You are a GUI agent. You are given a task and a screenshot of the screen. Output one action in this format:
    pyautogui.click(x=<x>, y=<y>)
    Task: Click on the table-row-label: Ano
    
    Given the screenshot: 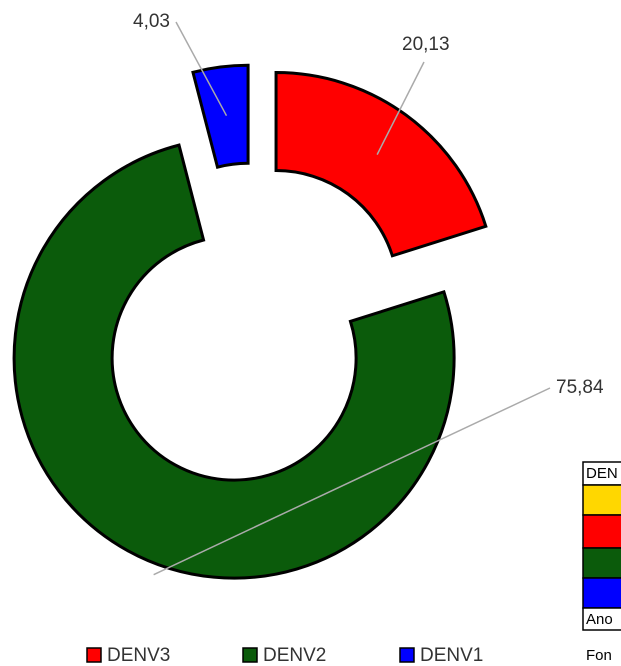 What is the action you would take?
    pyautogui.click(x=599, y=619)
    